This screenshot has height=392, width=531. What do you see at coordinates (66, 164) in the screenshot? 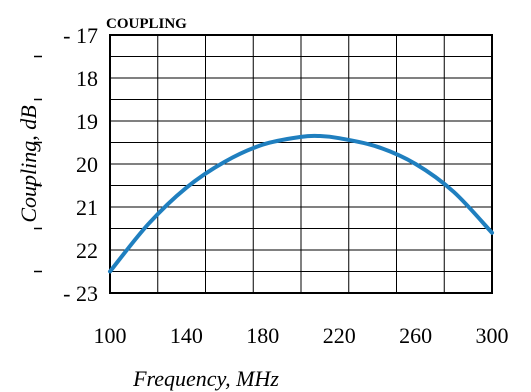
I see `y-axis: - 17 18 19 20 21 22 - 23` at bounding box center [66, 164].